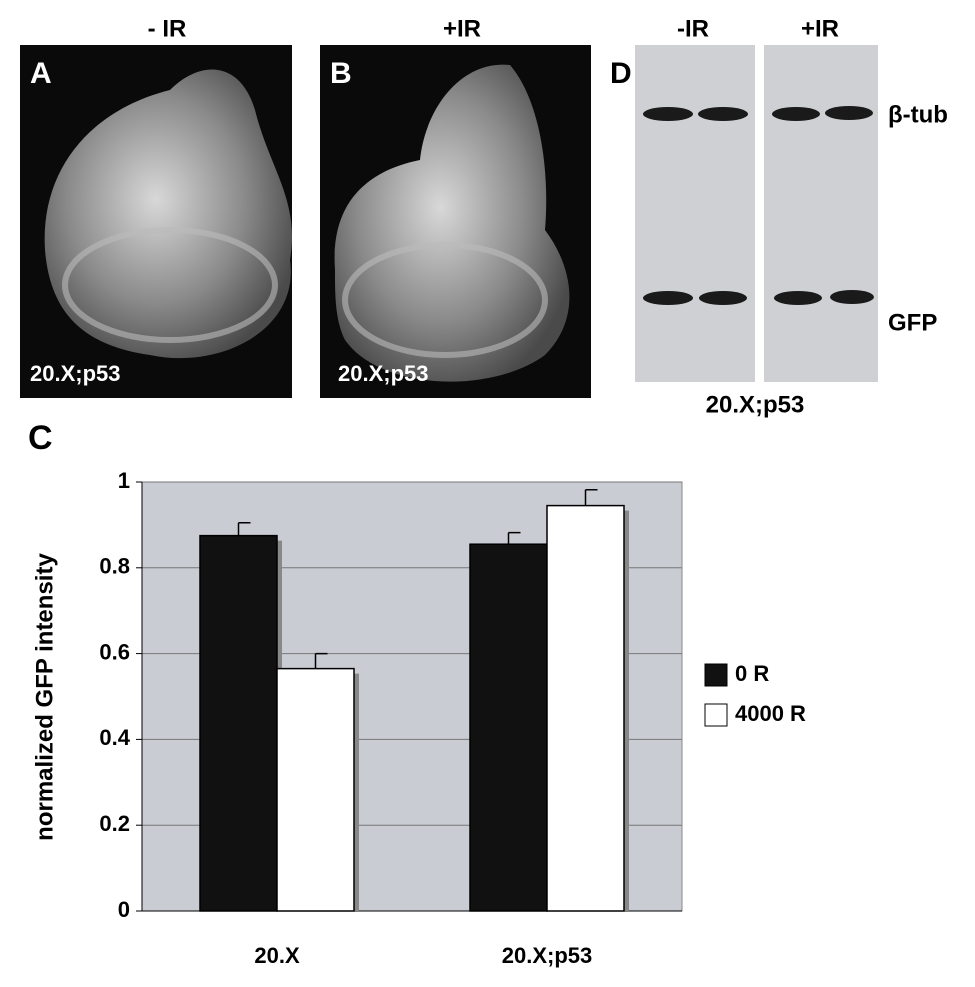  I want to click on bands, so click(758, 205).